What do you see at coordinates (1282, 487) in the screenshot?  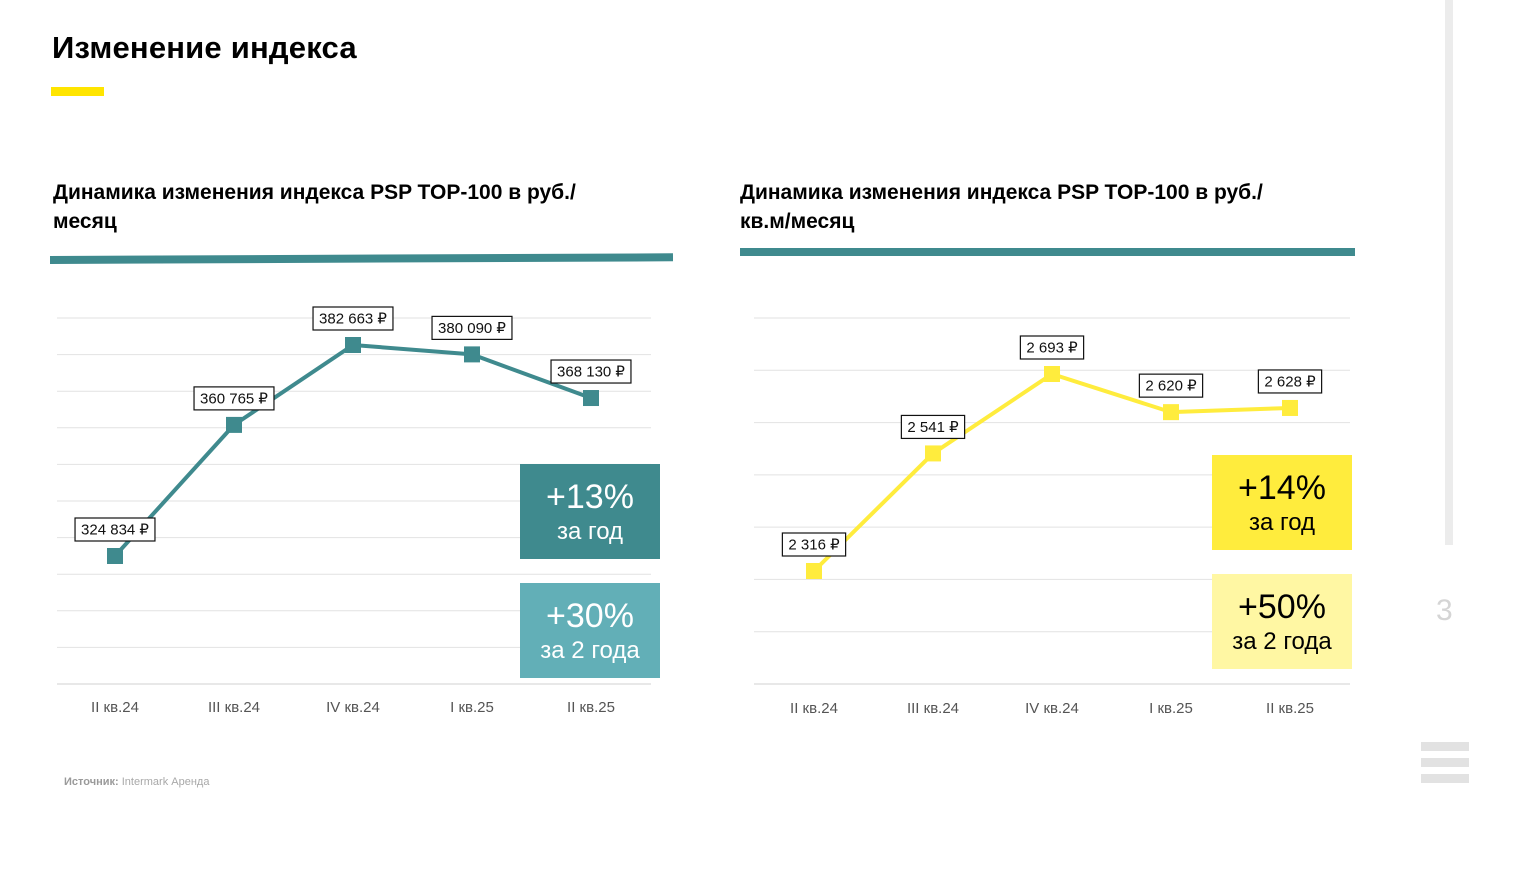 I see `chart-2-badge-year-pct: +14%` at bounding box center [1282, 487].